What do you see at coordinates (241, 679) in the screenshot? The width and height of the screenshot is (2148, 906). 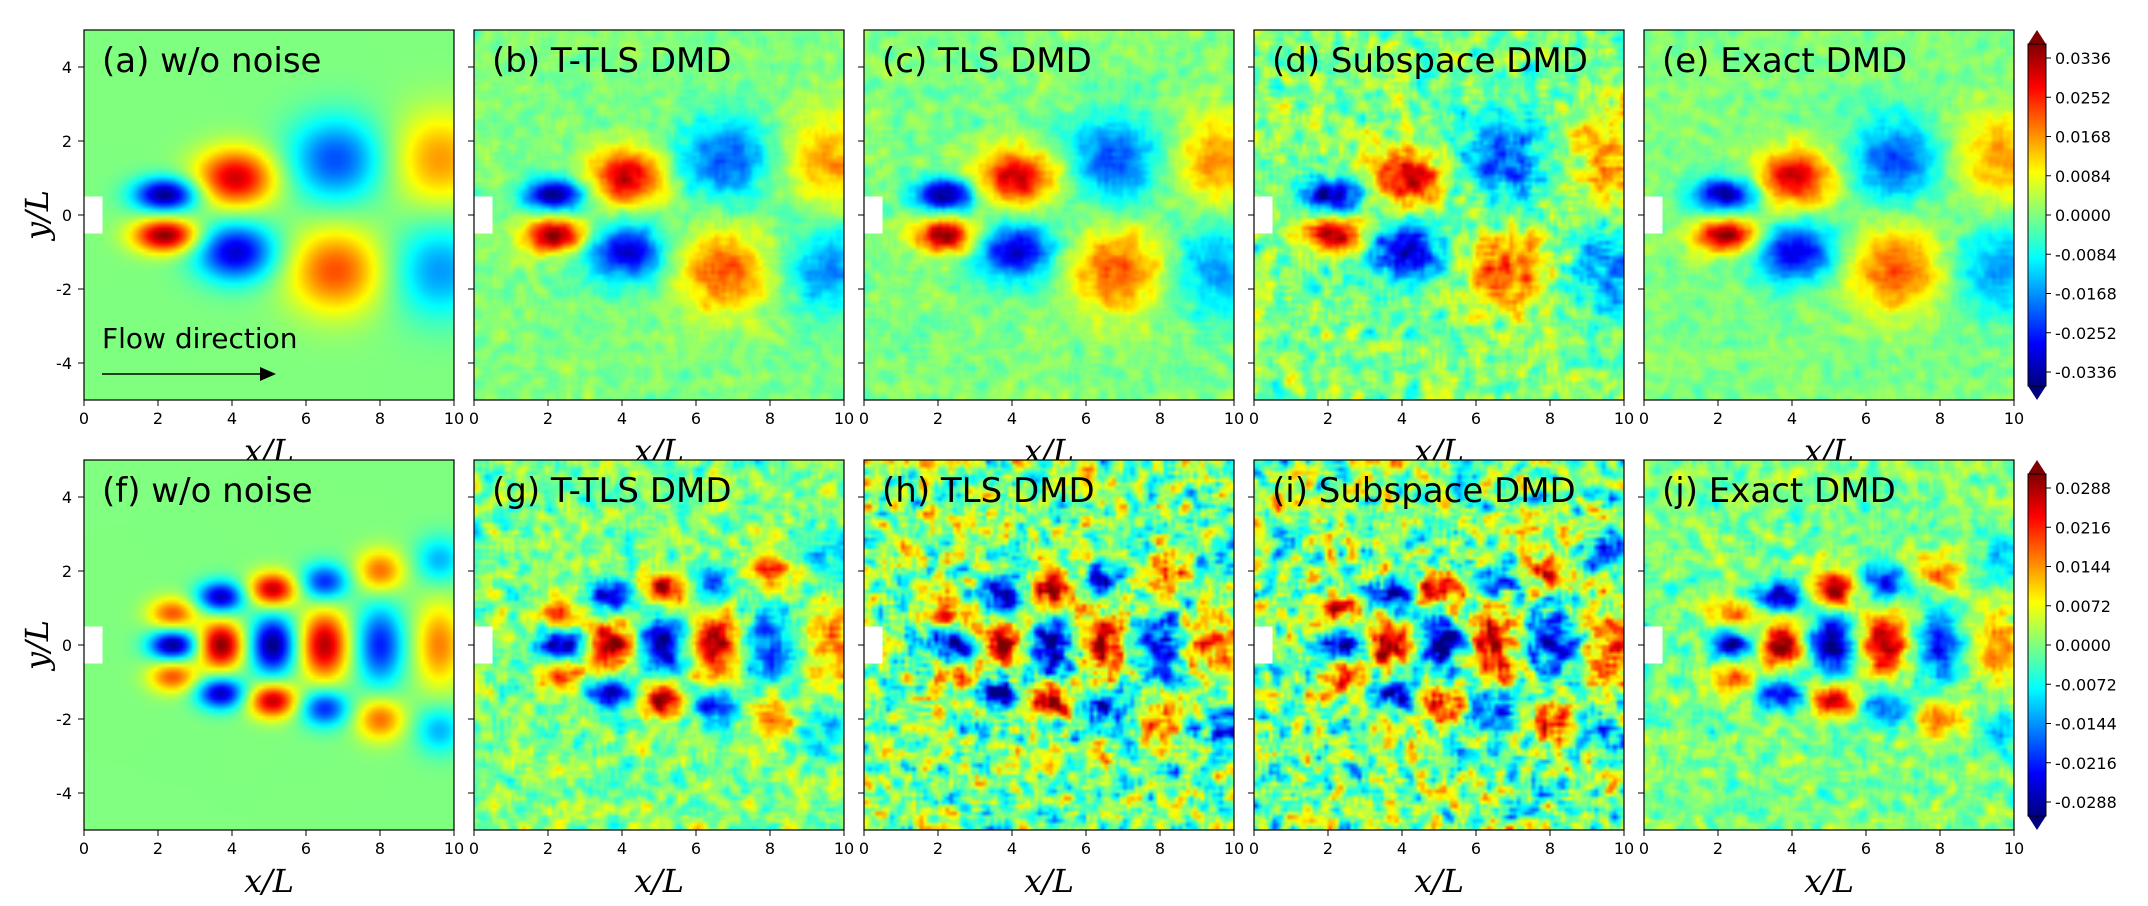 I see `heatmap-panel: (f) w/o noise 0 2 4 6 8 10 4 2 0 -2 -4 x/L y/L` at bounding box center [241, 679].